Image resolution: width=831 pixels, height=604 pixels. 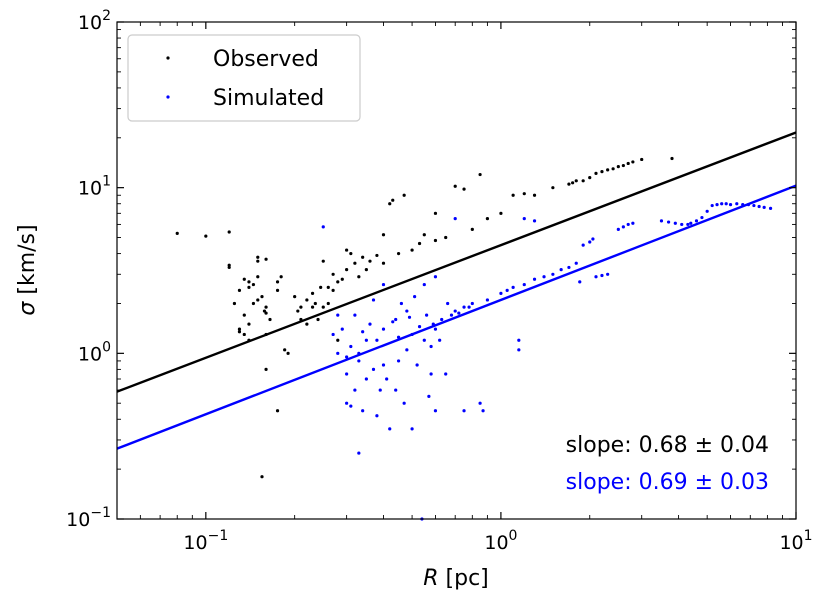 I want to click on y-tick-exp: 2, so click(x=106, y=16).